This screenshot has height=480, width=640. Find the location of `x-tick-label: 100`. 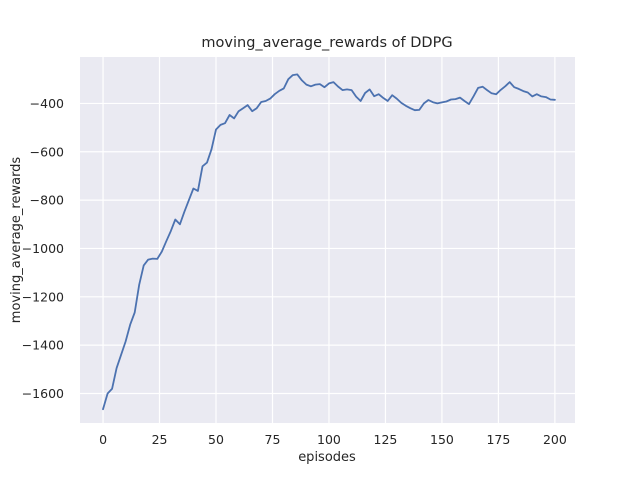

x-tick-label: 100 is located at coordinates (329, 439).